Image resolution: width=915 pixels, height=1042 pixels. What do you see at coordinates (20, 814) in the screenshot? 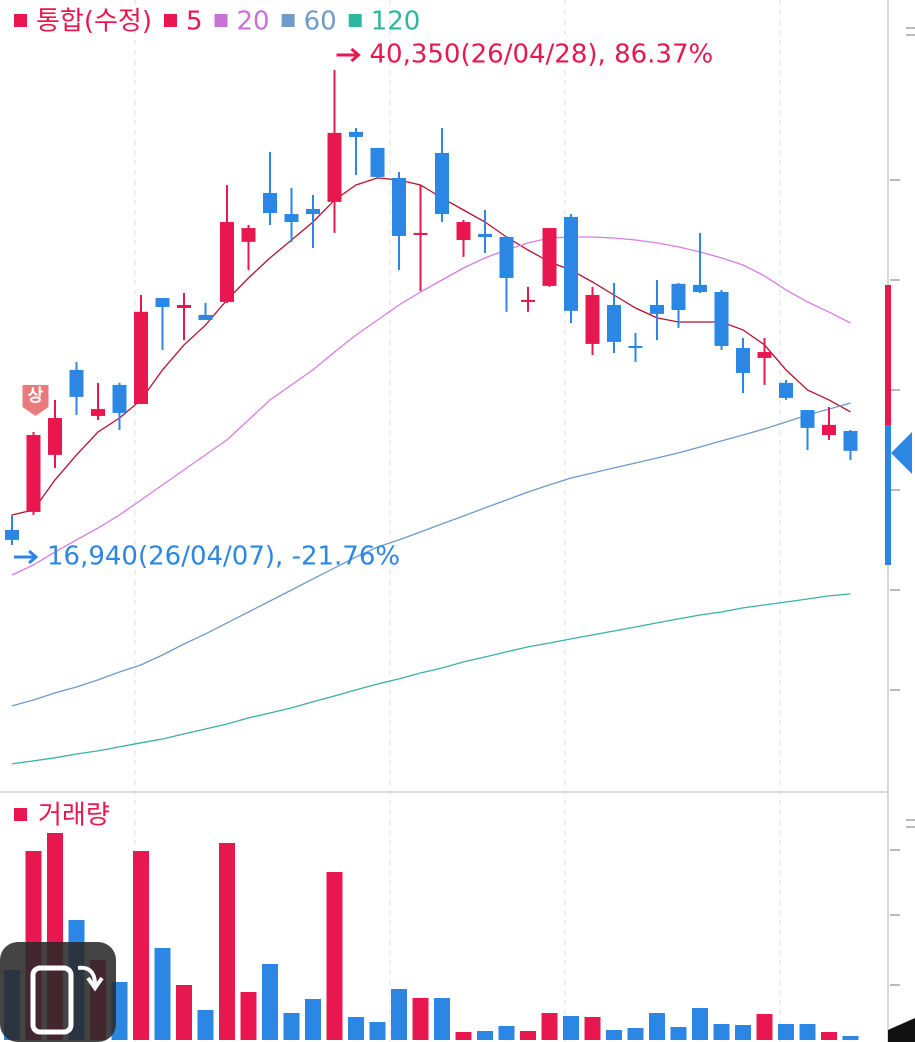
I see `volume-legend-swatch` at bounding box center [20, 814].